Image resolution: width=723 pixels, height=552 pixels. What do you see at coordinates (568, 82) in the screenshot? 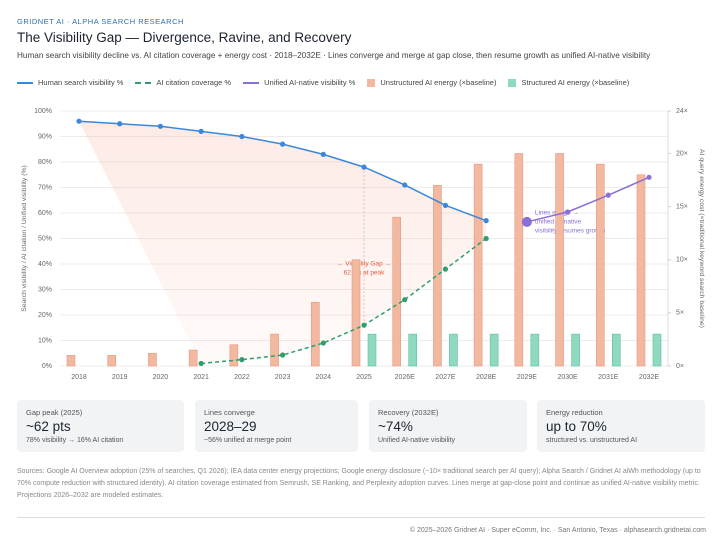
I see `legend-item: Structured AI energy (×baseline)` at bounding box center [568, 82].